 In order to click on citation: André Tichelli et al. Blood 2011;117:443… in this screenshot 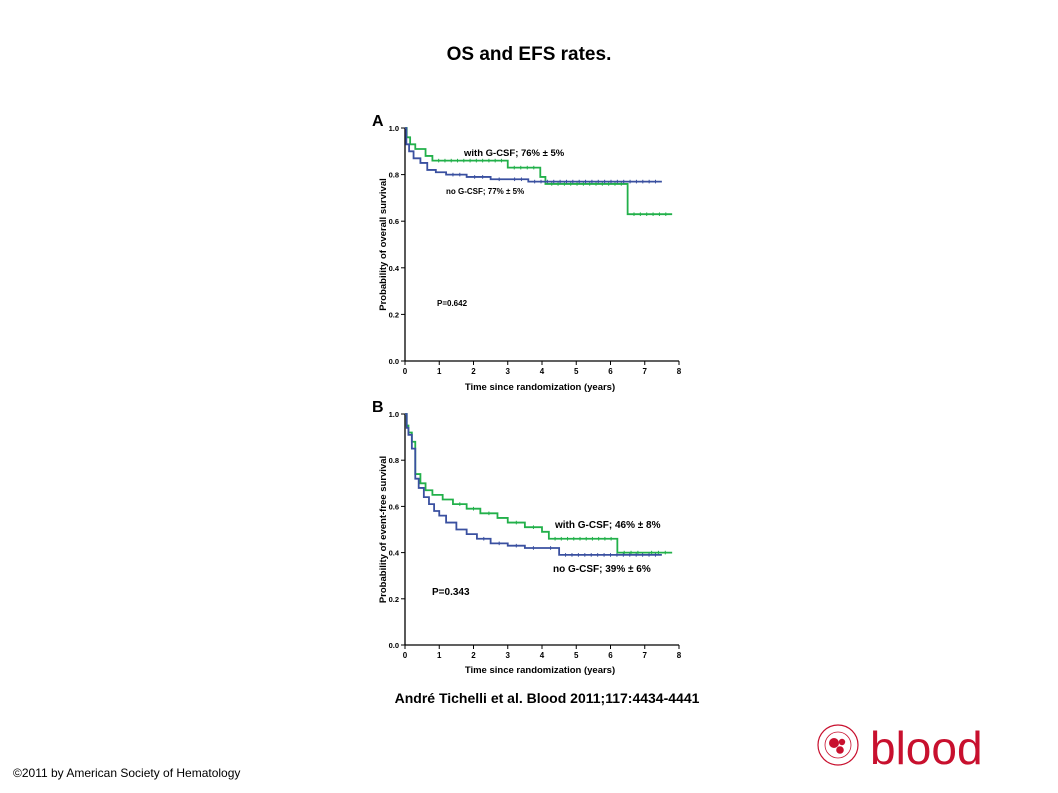, I will do `click(547, 698)`.